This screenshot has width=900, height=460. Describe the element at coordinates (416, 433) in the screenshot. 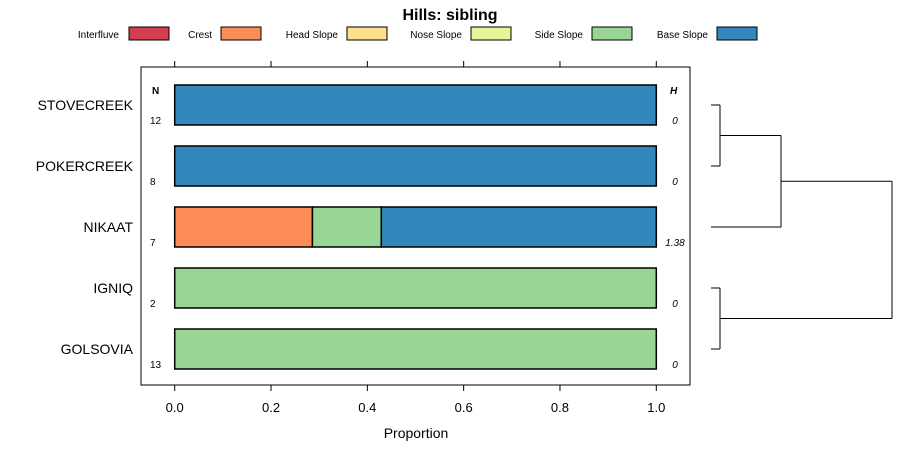

I see `x-axis-label: Proportion` at that location.